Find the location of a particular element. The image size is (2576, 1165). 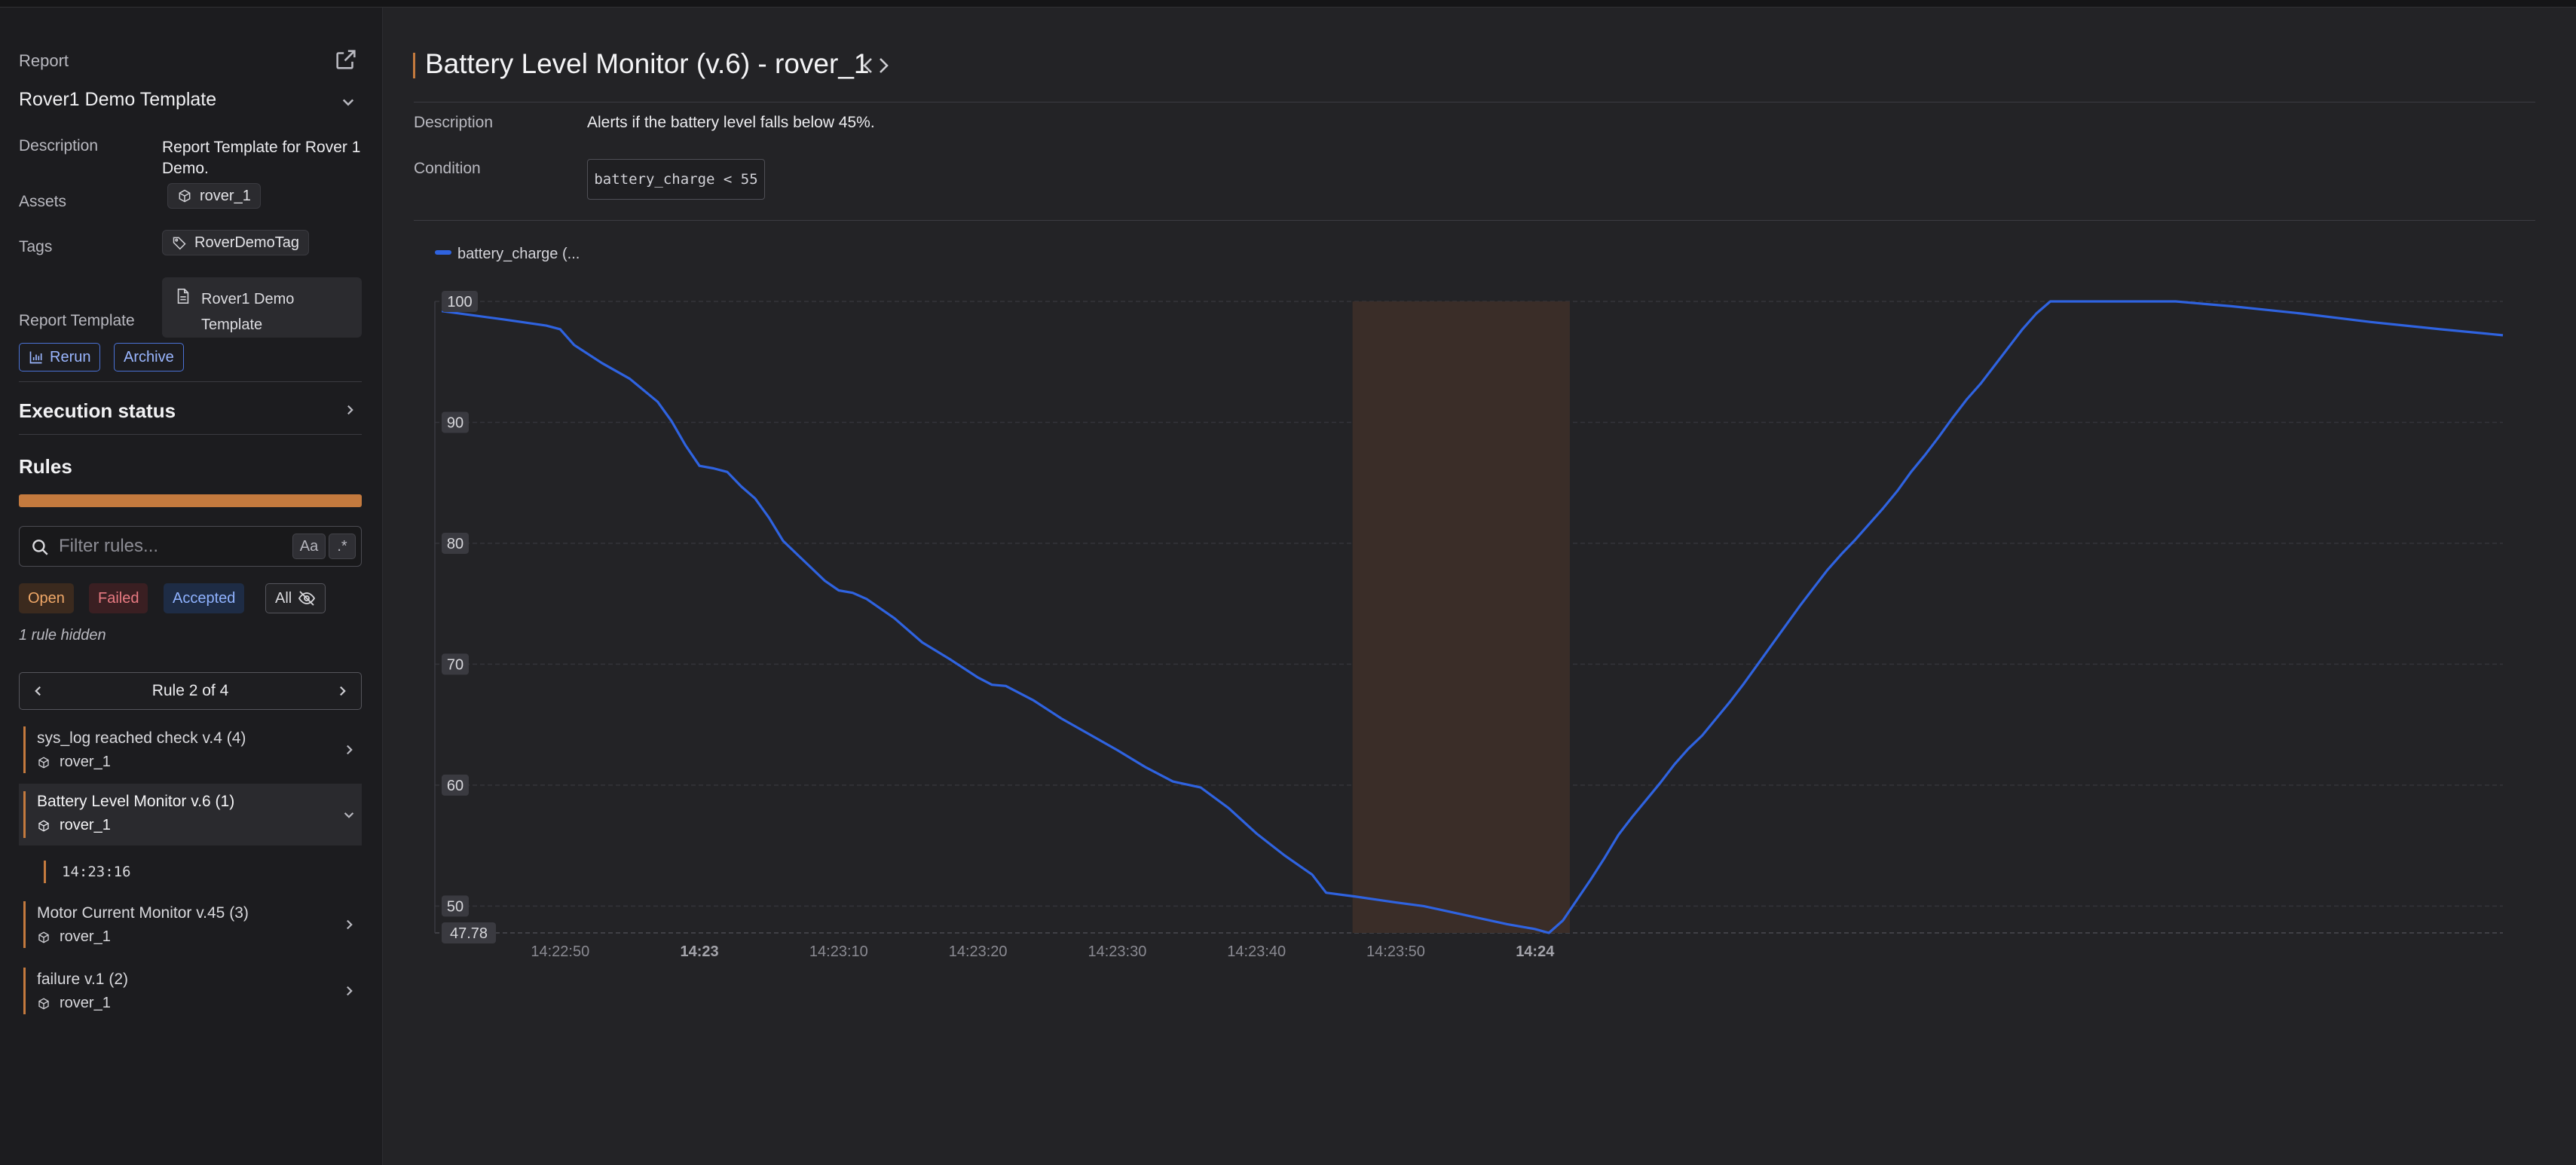

report-template-label: Report Template is located at coordinates (77, 320).